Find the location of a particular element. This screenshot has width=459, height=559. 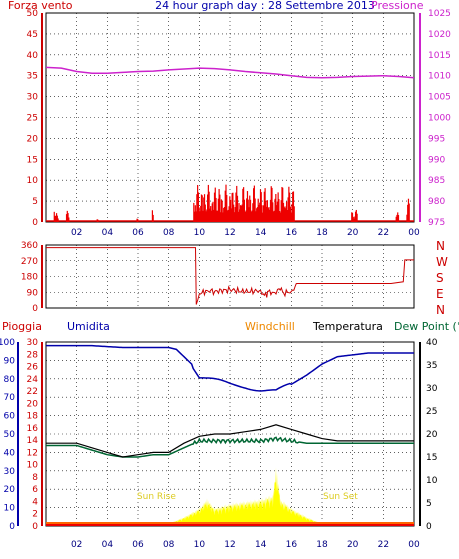

hour-tick-label: 02 is located at coordinates (76, 545).